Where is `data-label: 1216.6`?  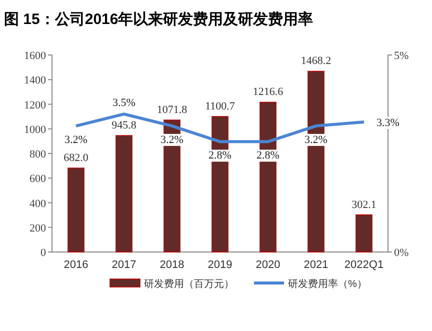
data-label: 1216.6 is located at coordinates (268, 92).